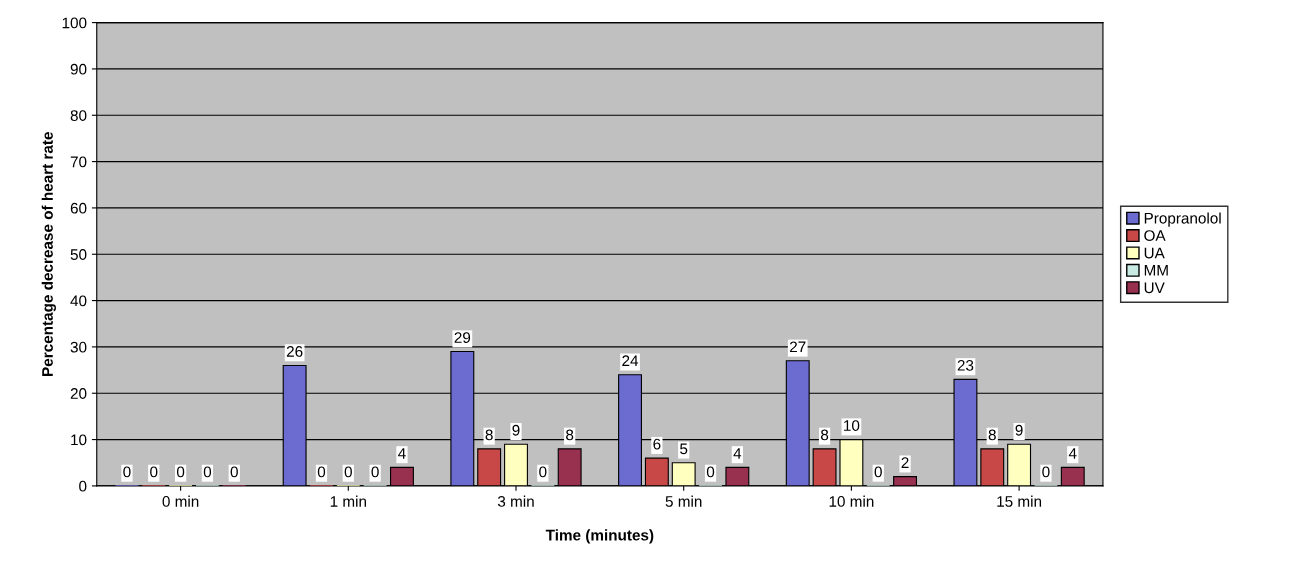  What do you see at coordinates (78, 254) in the screenshot?
I see `y-tick-label: 50` at bounding box center [78, 254].